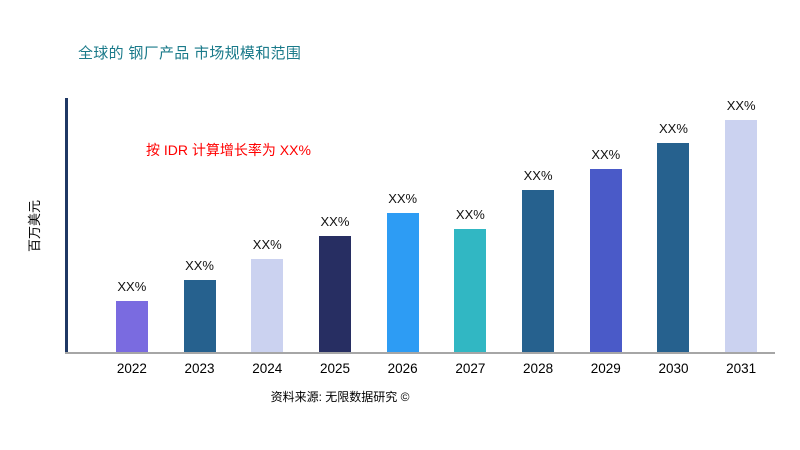  Describe the element at coordinates (673, 368) in the screenshot. I see `x-tick-label: 2030` at that location.